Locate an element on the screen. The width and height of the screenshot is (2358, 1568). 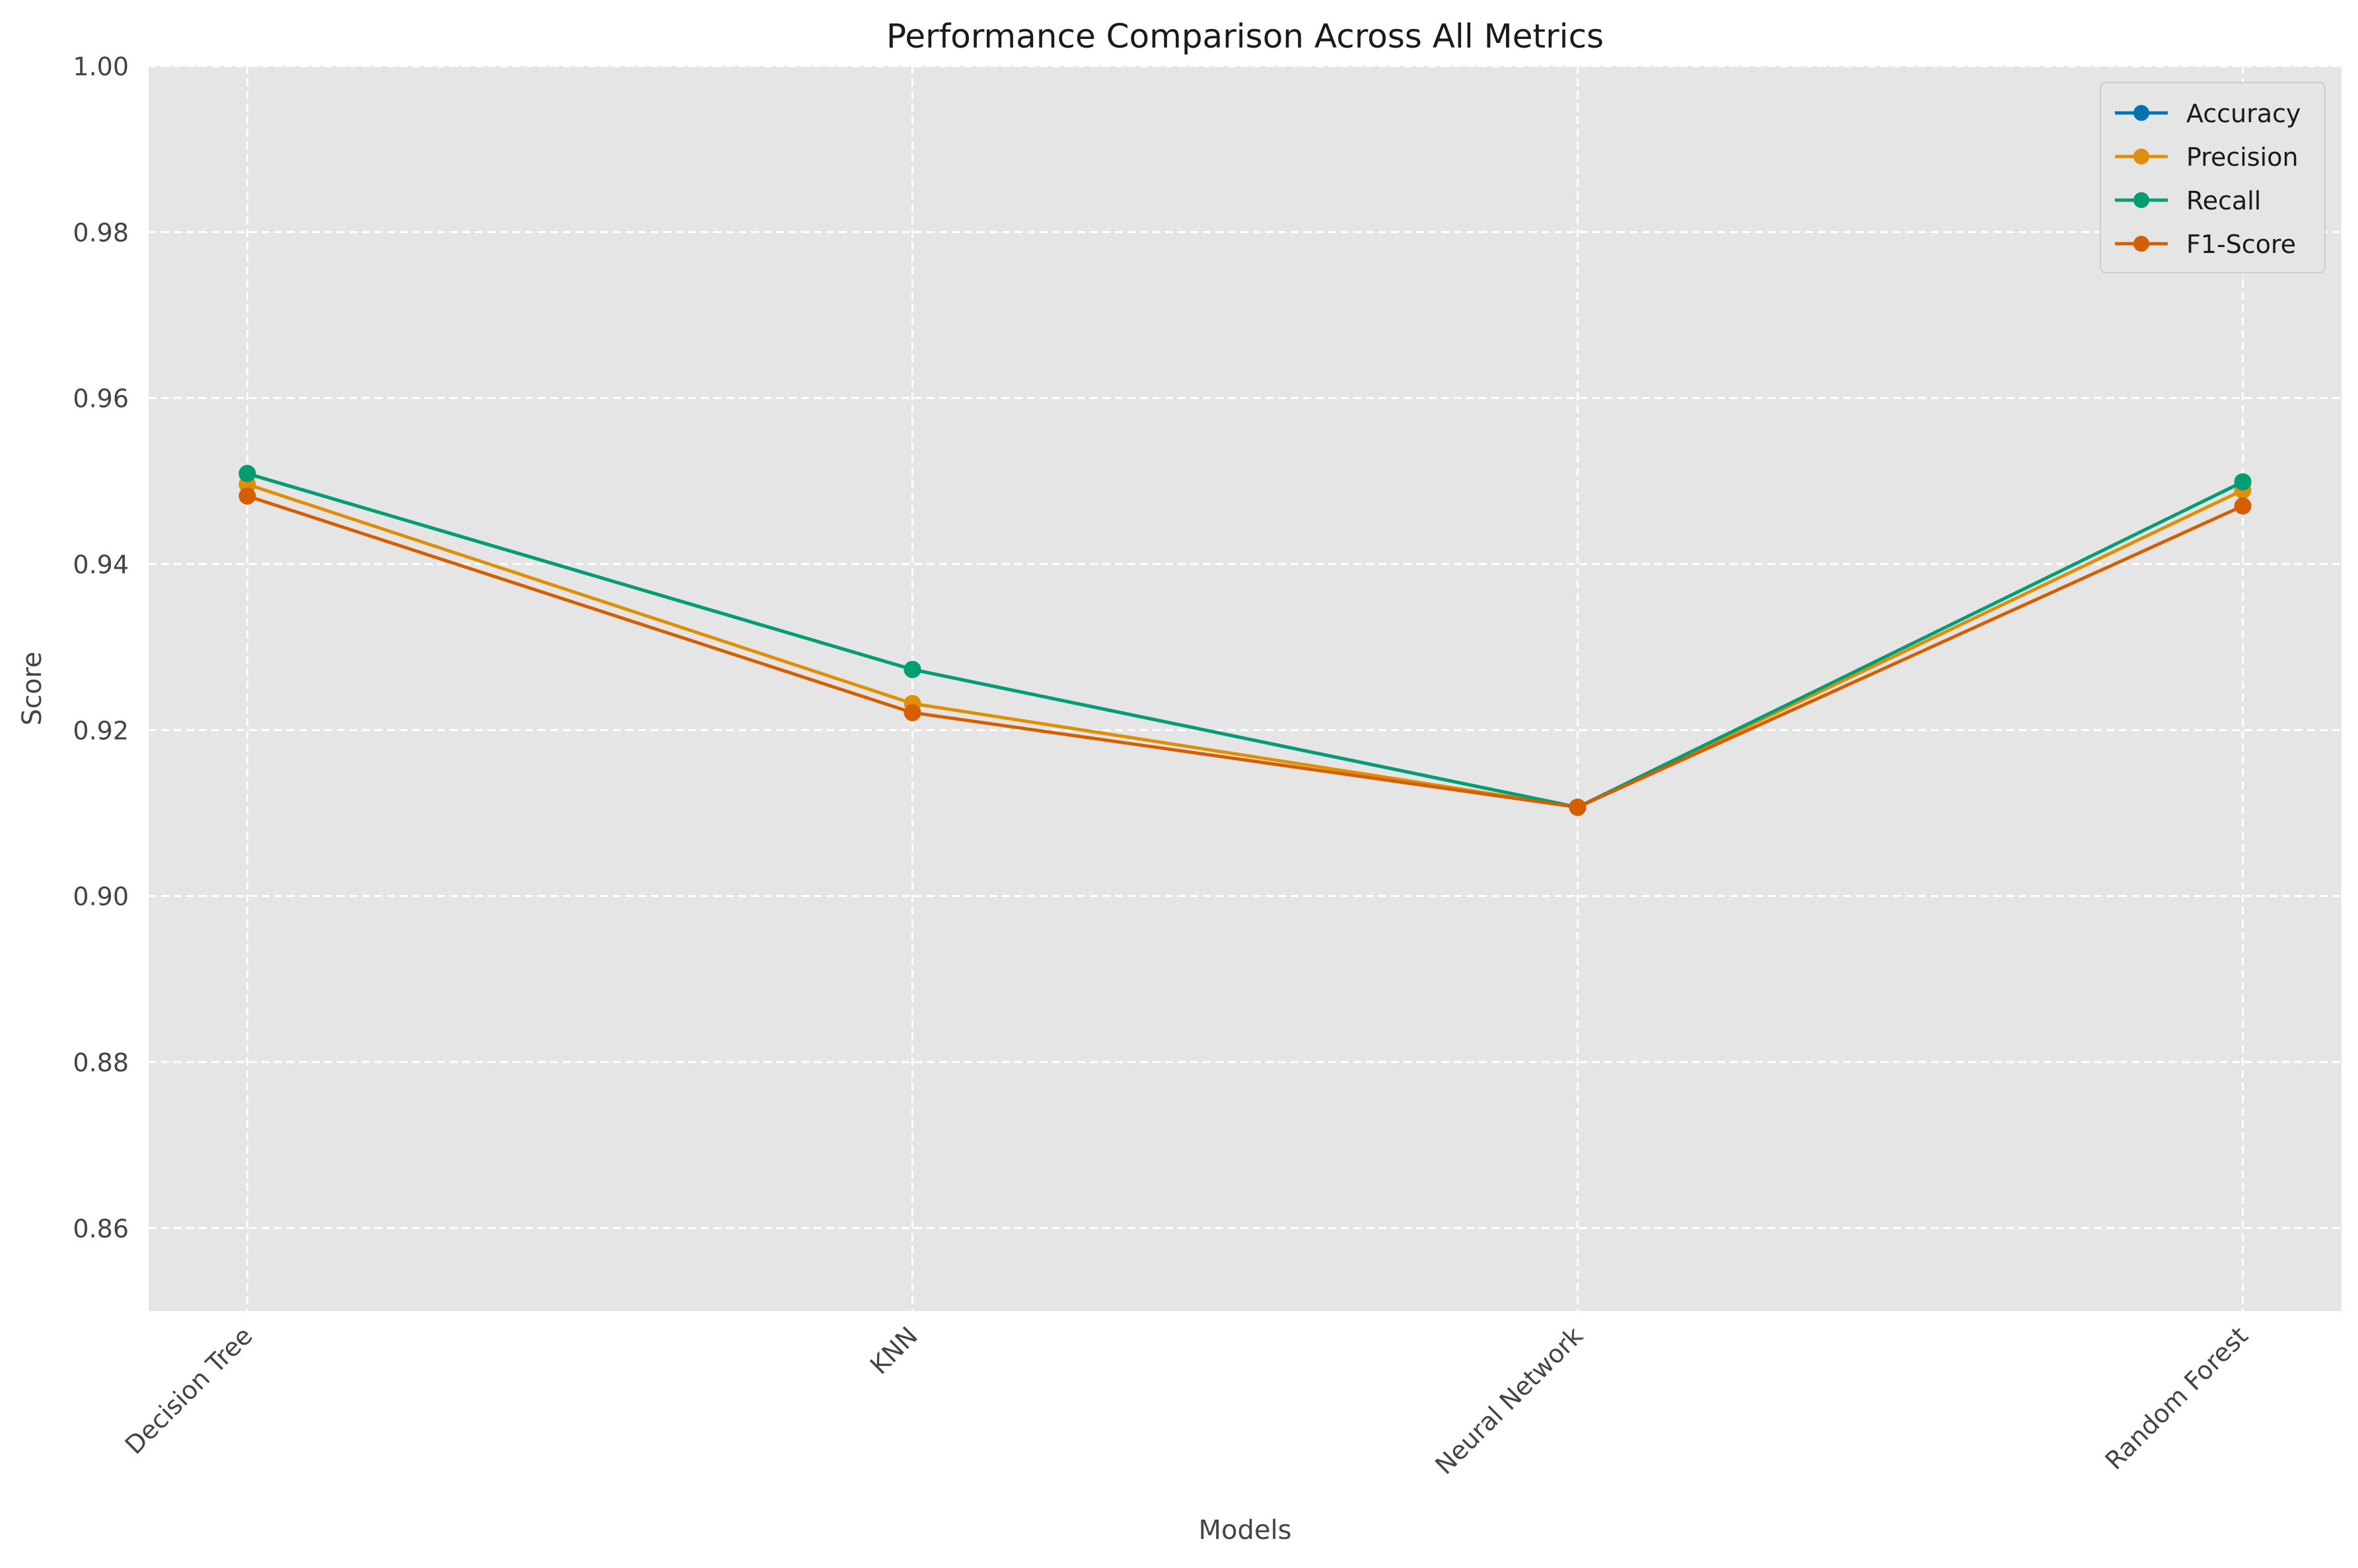
x-tick-label: Random Forest is located at coordinates (2177, 1398).